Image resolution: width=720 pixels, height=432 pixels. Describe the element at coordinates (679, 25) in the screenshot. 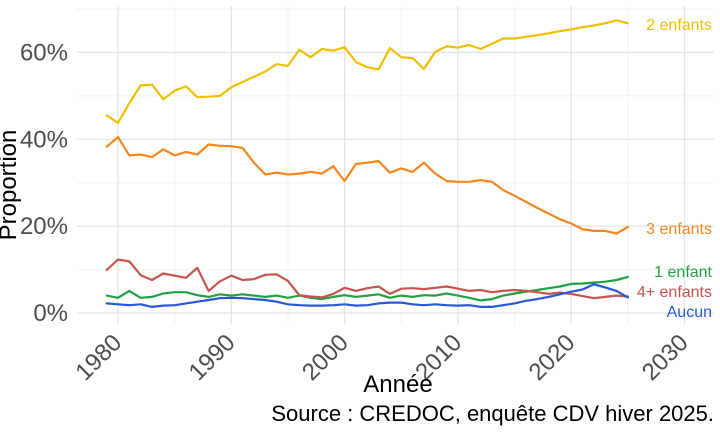

I see `series-label-2-enfants: 2 enfants` at that location.